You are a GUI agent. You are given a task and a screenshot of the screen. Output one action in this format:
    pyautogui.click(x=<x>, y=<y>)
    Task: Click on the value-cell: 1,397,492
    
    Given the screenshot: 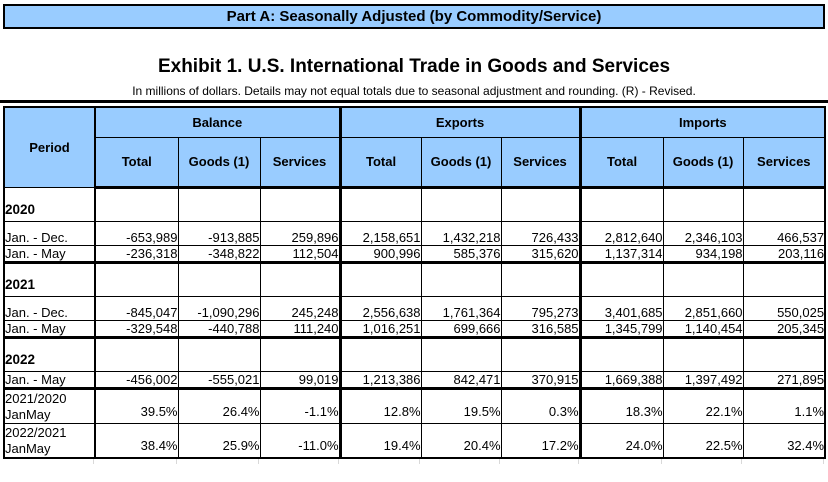 What is the action you would take?
    pyautogui.click(x=703, y=380)
    